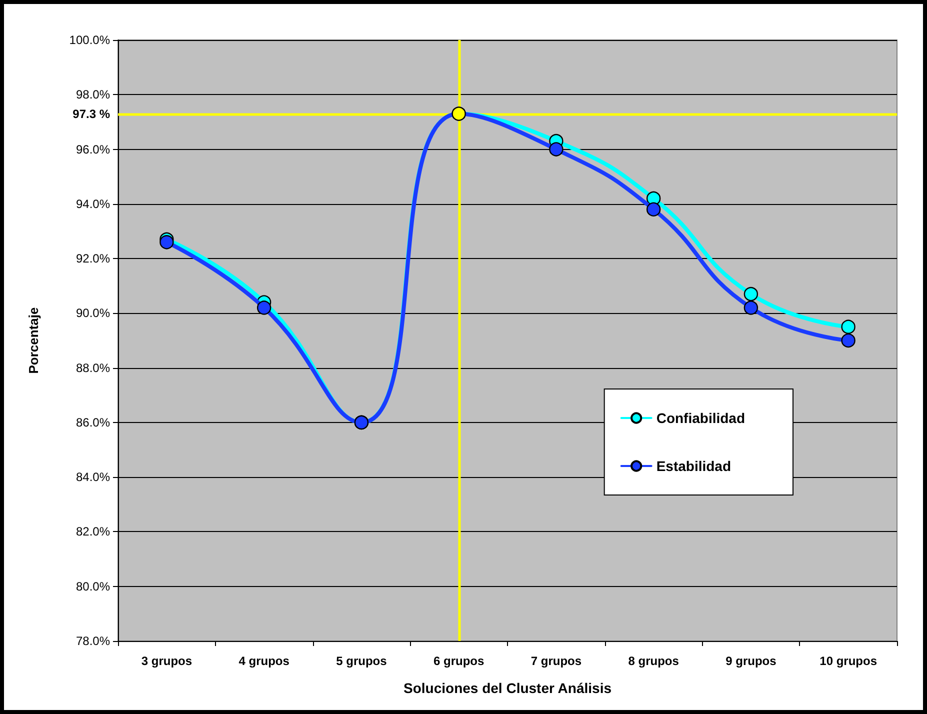 This screenshot has height=714, width=927. Describe the element at coordinates (458, 661) in the screenshot. I see `x-tick-label: 6 grupos` at that location.